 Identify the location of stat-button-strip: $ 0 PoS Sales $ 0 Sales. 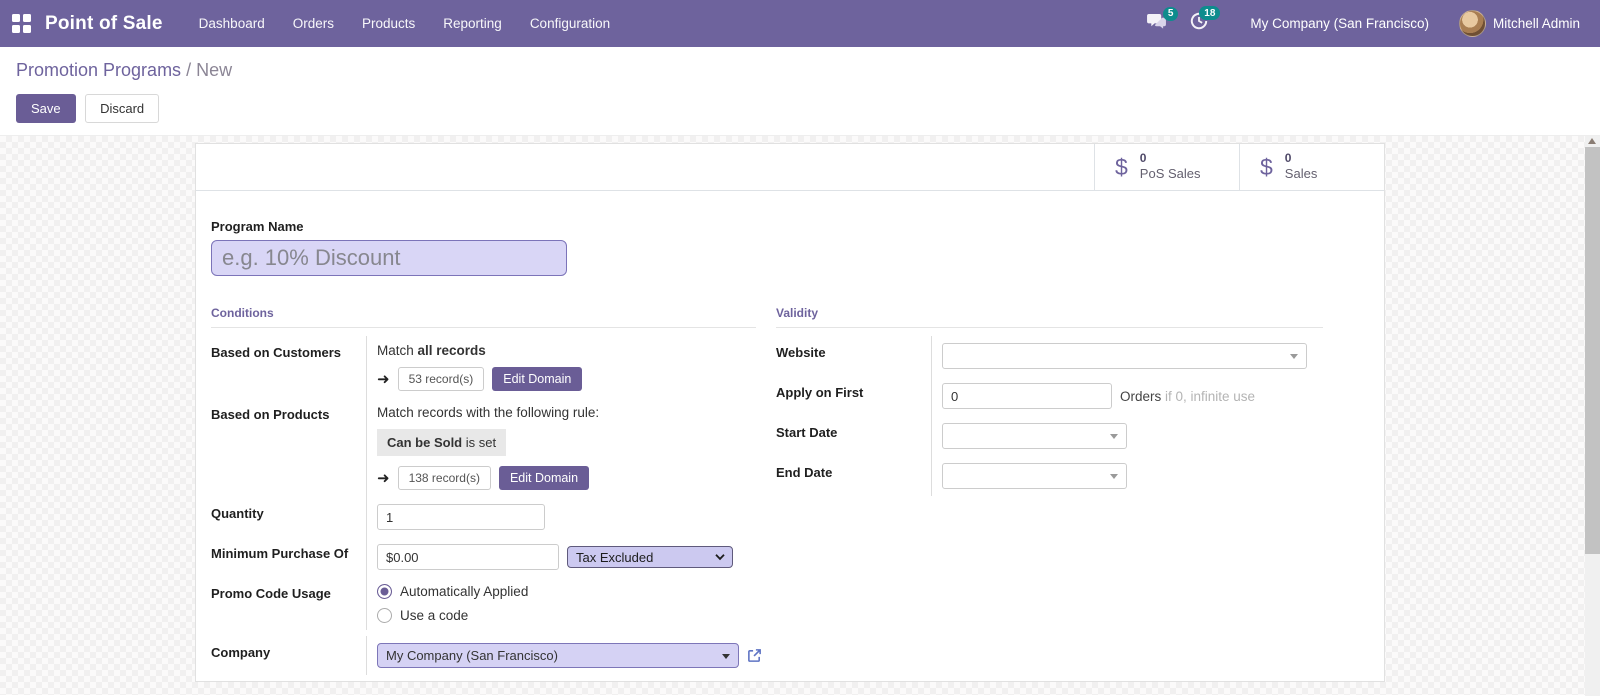
(790, 167).